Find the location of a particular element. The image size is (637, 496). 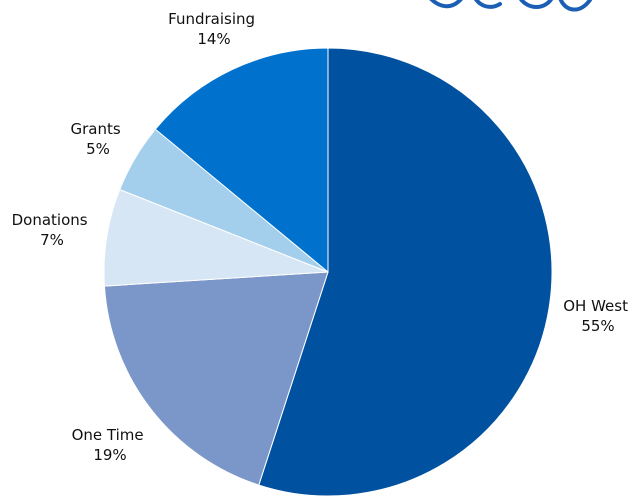

pie-slice-fundraising is located at coordinates (241, 160).